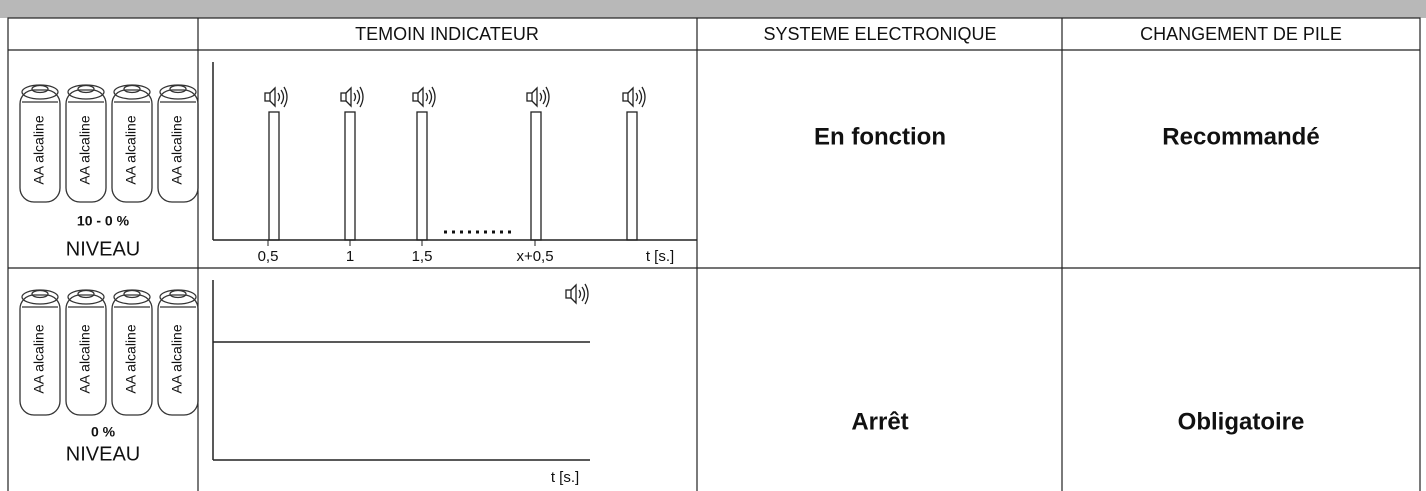  I want to click on tick-label: 1,5, so click(422, 256).